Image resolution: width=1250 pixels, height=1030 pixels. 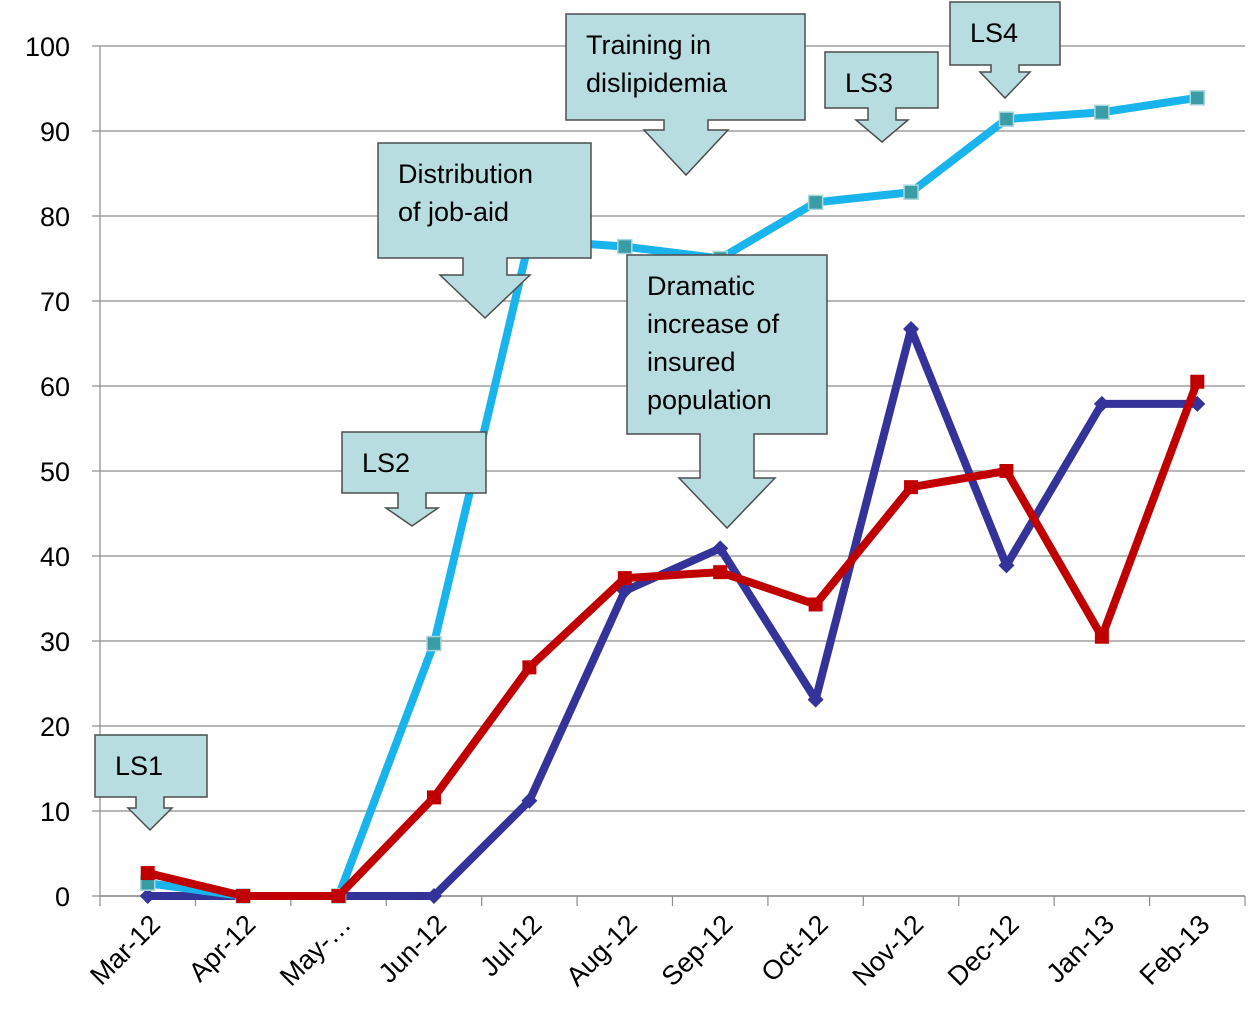 What do you see at coordinates (125, 950) in the screenshot?
I see `x-tick-label: Mar-12` at bounding box center [125, 950].